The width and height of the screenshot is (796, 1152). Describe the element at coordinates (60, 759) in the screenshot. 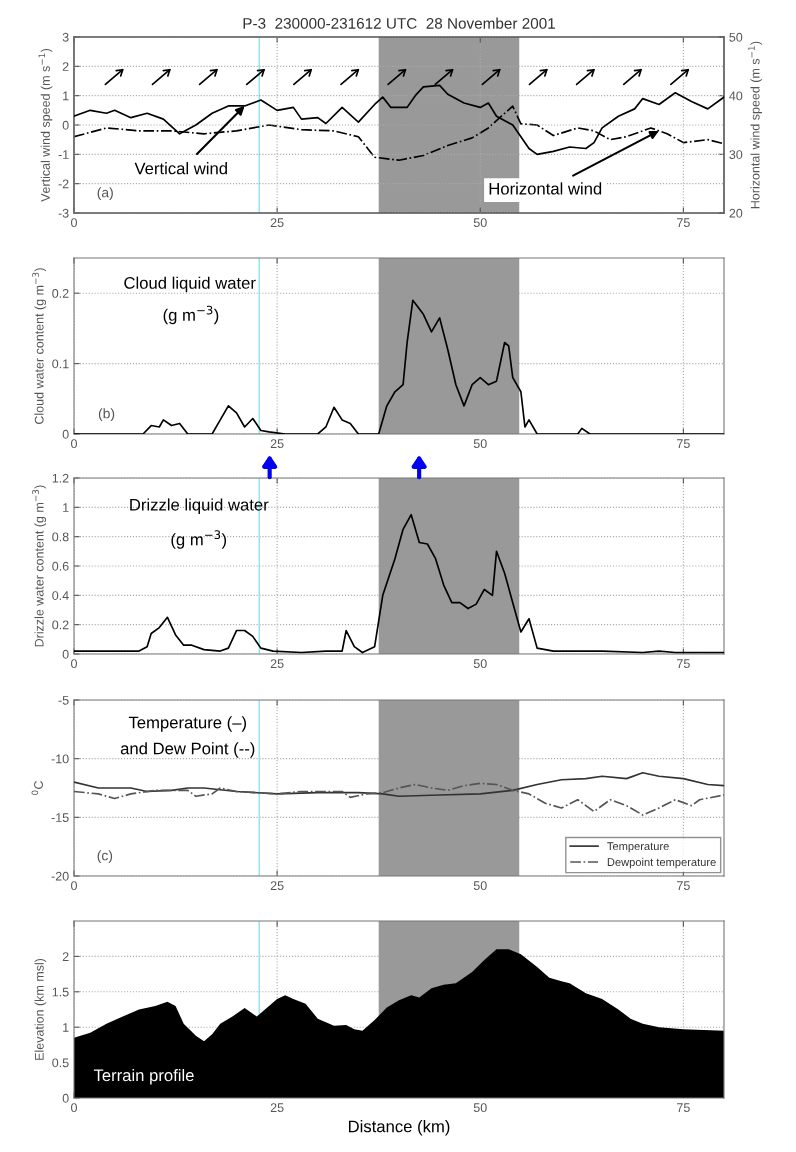

I see `y-tick-label: -10` at that location.